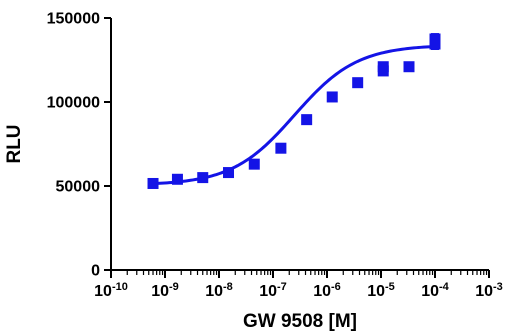 The image size is (507, 331). I want to click on x-tick-label: 10⁻⁹, so click(165, 290).